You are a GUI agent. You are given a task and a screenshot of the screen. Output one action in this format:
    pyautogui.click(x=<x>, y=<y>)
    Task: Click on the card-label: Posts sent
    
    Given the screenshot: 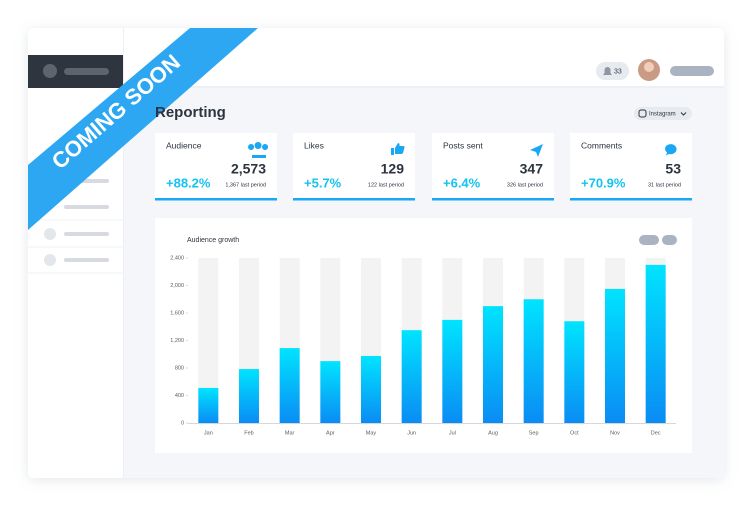 What is the action you would take?
    pyautogui.click(x=463, y=145)
    